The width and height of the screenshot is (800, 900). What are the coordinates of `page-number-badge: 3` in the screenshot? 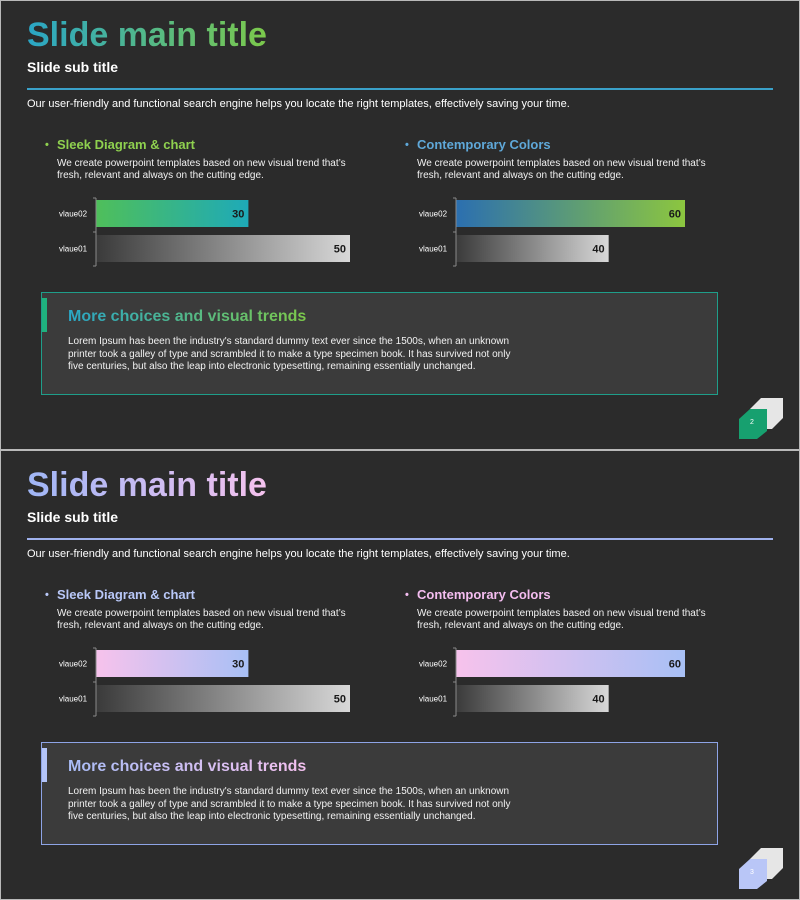 It's located at (762, 868).